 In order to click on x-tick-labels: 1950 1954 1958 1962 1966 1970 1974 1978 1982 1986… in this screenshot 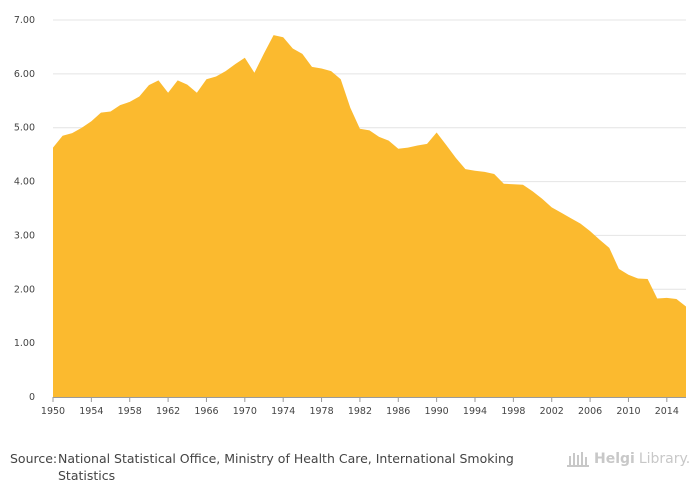, I will do `click(360, 411)`.